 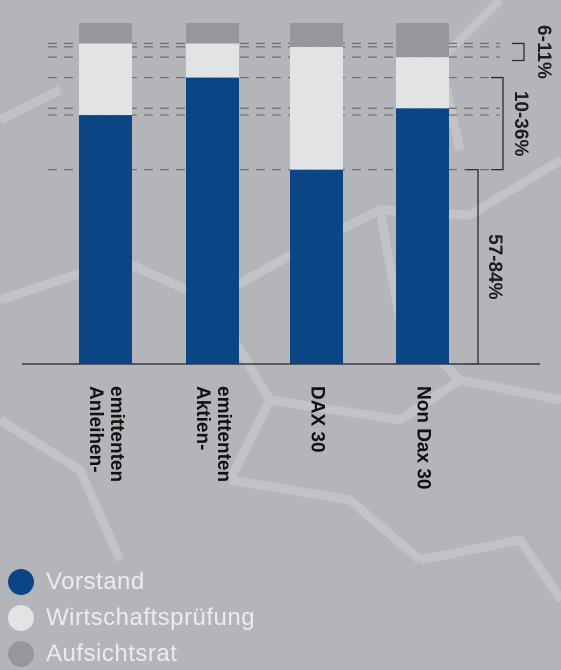 What do you see at coordinates (422, 83) in the screenshot?
I see `bar-non-dax-30-wirtschaftspr-fung` at bounding box center [422, 83].